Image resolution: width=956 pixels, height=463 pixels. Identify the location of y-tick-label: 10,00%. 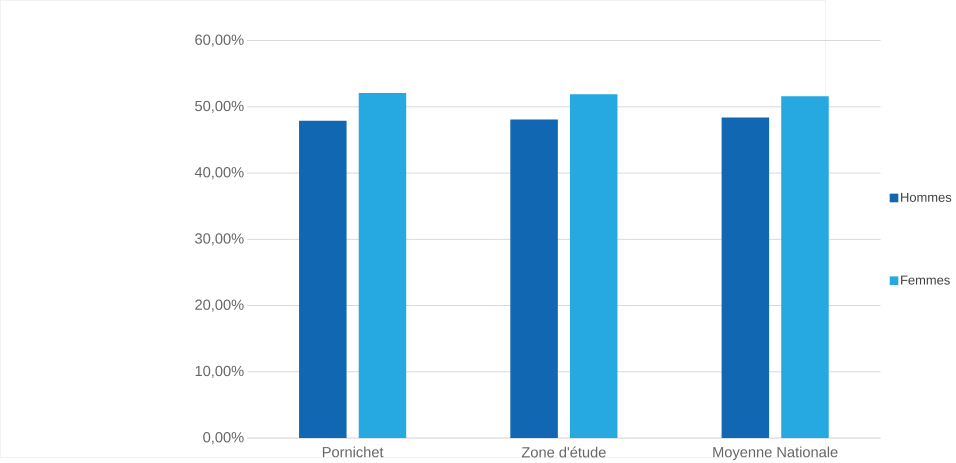
(220, 372).